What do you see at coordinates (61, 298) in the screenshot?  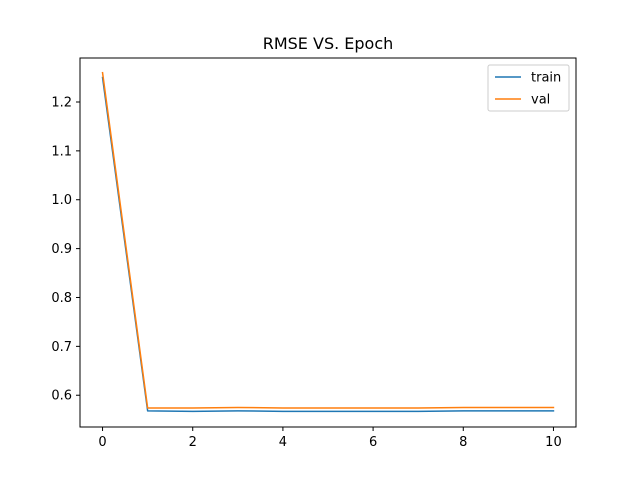 I see `y-tick-label: 0.8` at bounding box center [61, 298].